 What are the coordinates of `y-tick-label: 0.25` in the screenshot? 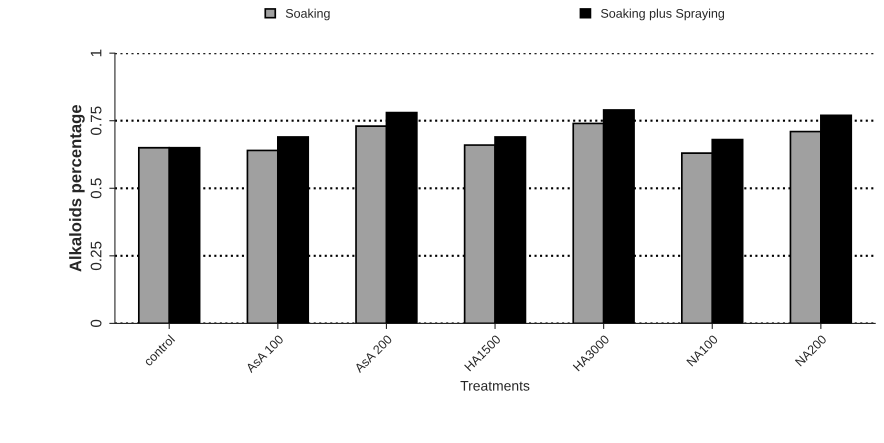 It's located at (96, 256).